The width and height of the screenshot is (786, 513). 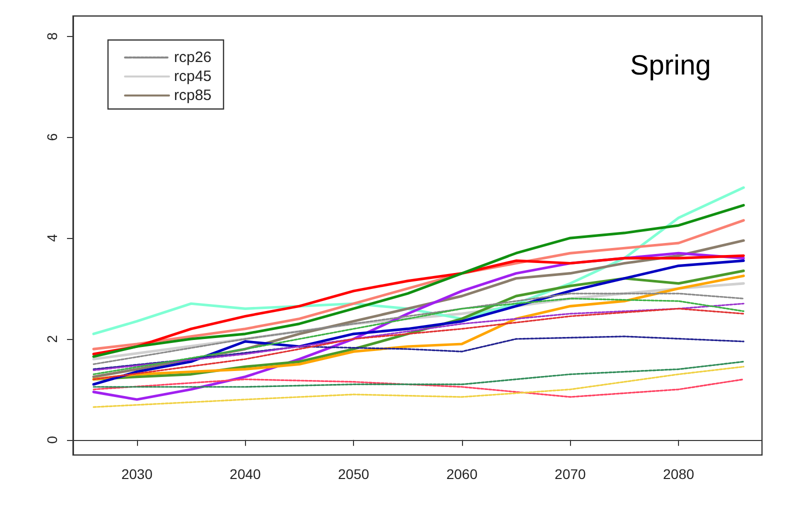 I want to click on x-tick-label: 2050, so click(x=354, y=474).